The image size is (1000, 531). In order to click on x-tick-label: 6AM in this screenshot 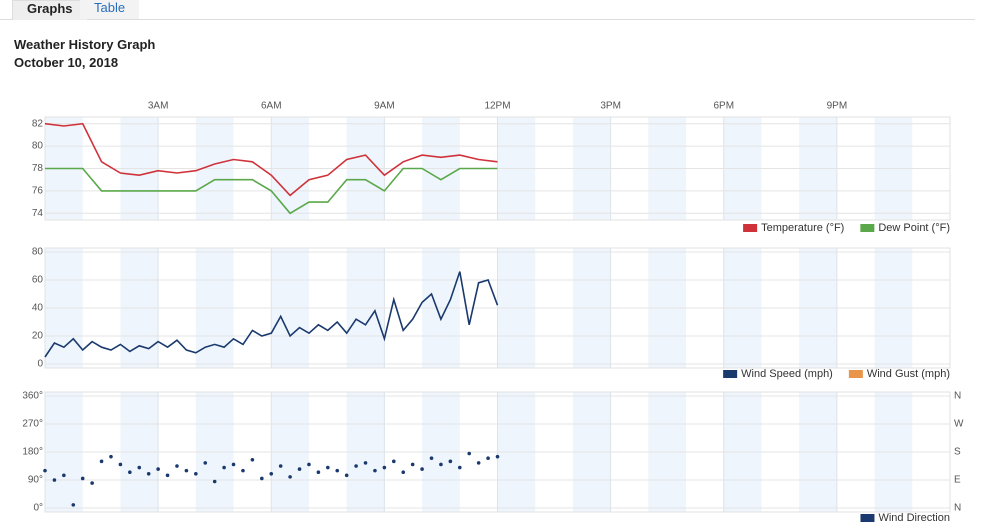, I will do `click(271, 106)`.